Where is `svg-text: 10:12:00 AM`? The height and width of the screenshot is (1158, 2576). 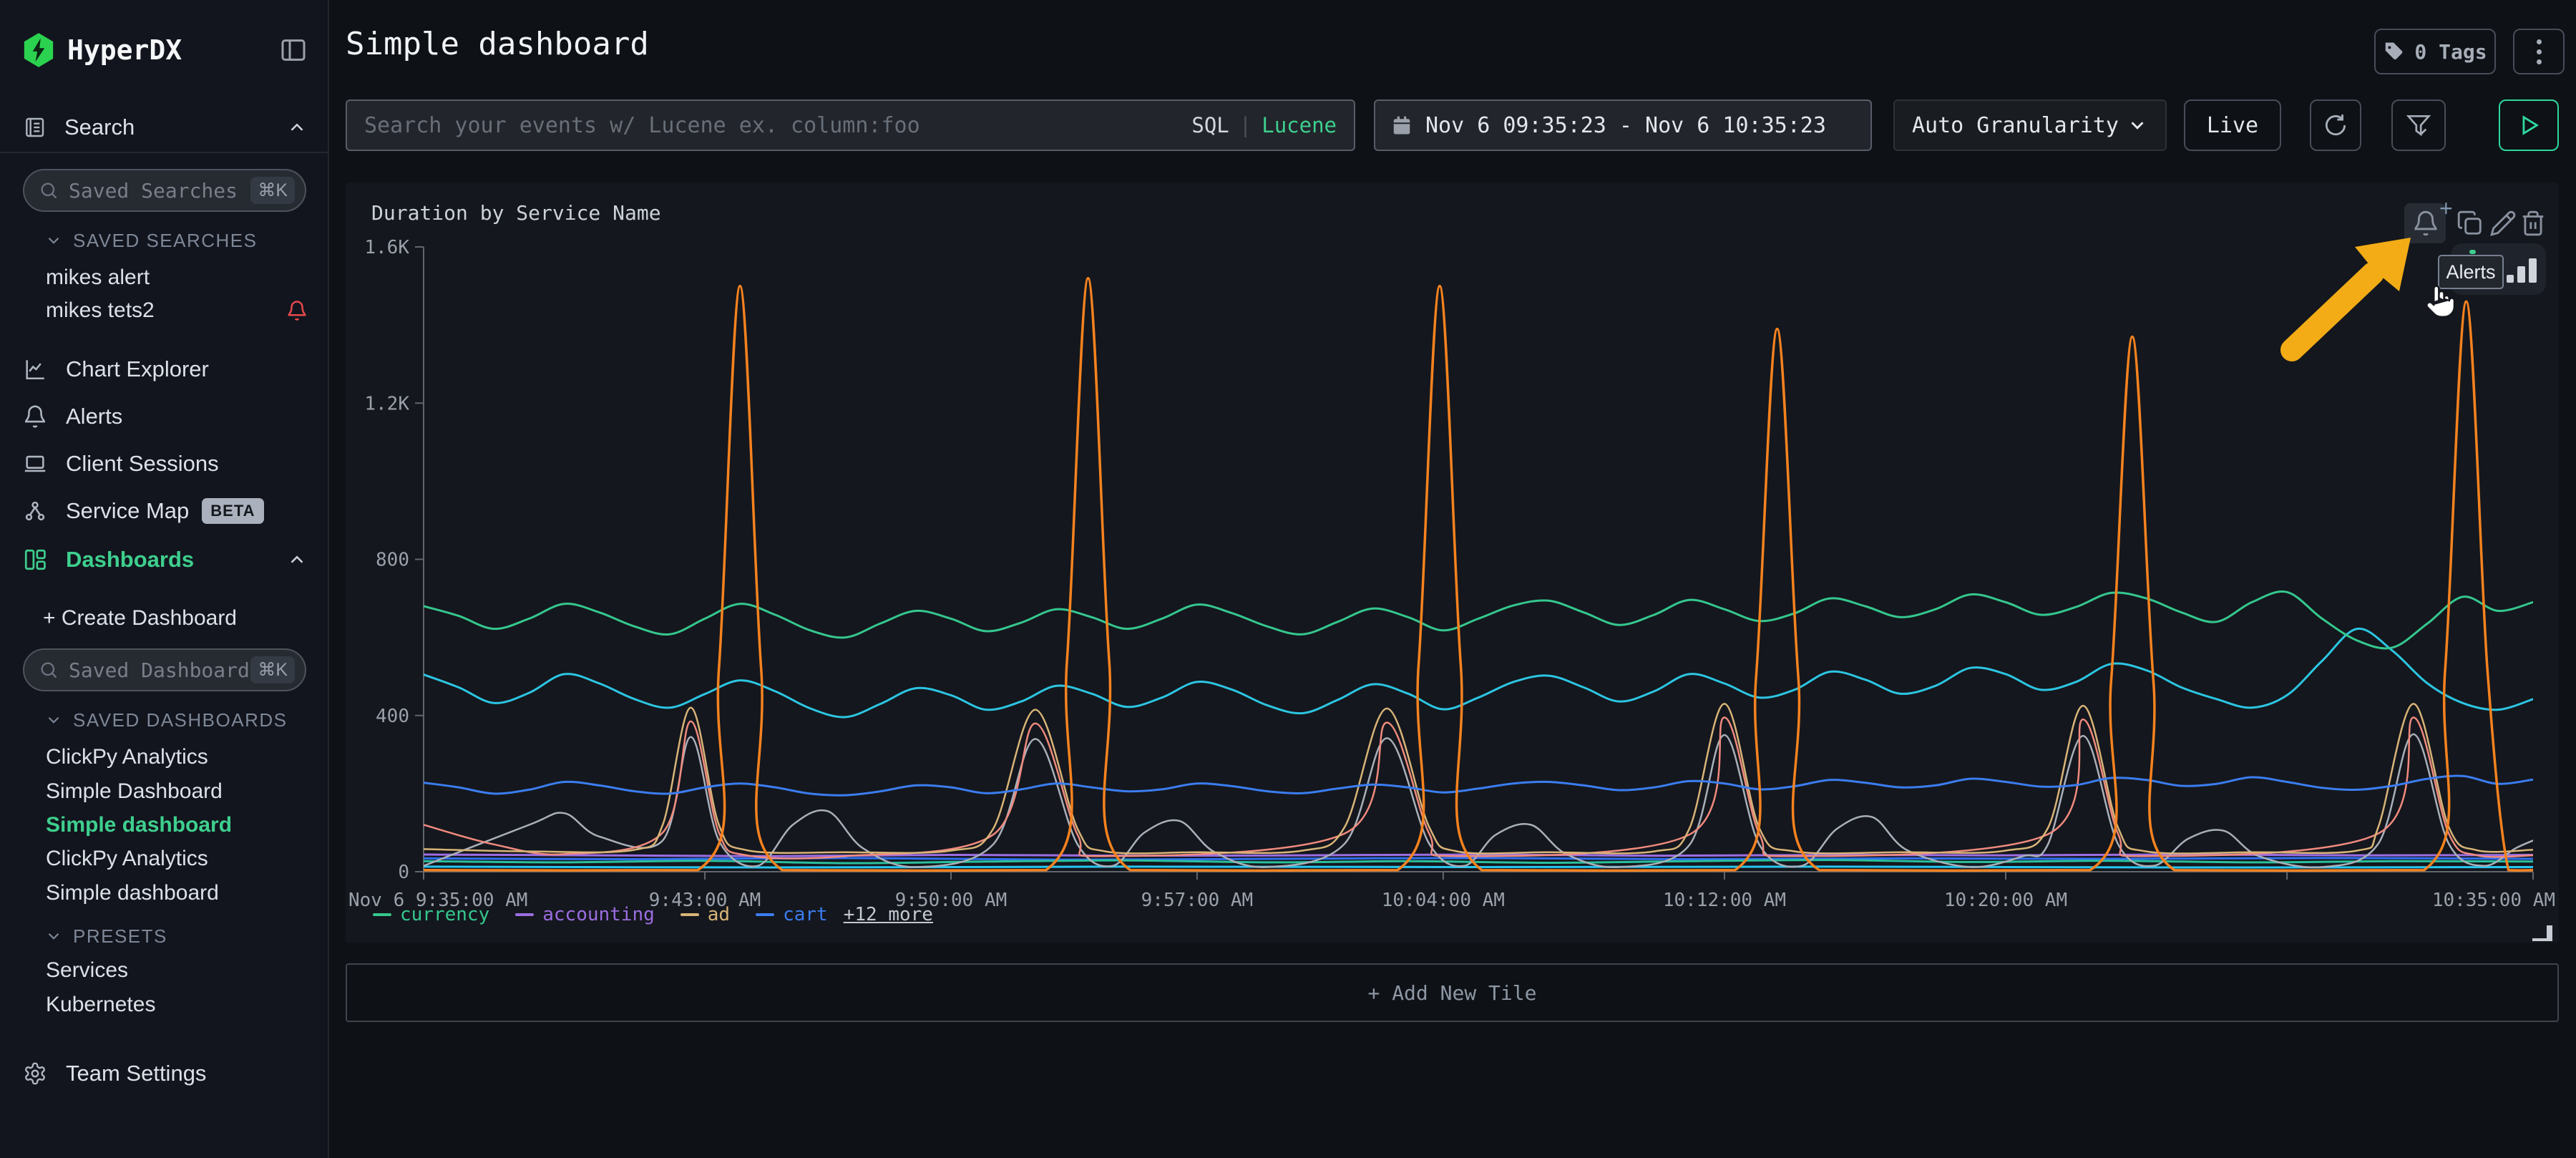
svg-text: 10:12:00 AM is located at coordinates (1724, 900).